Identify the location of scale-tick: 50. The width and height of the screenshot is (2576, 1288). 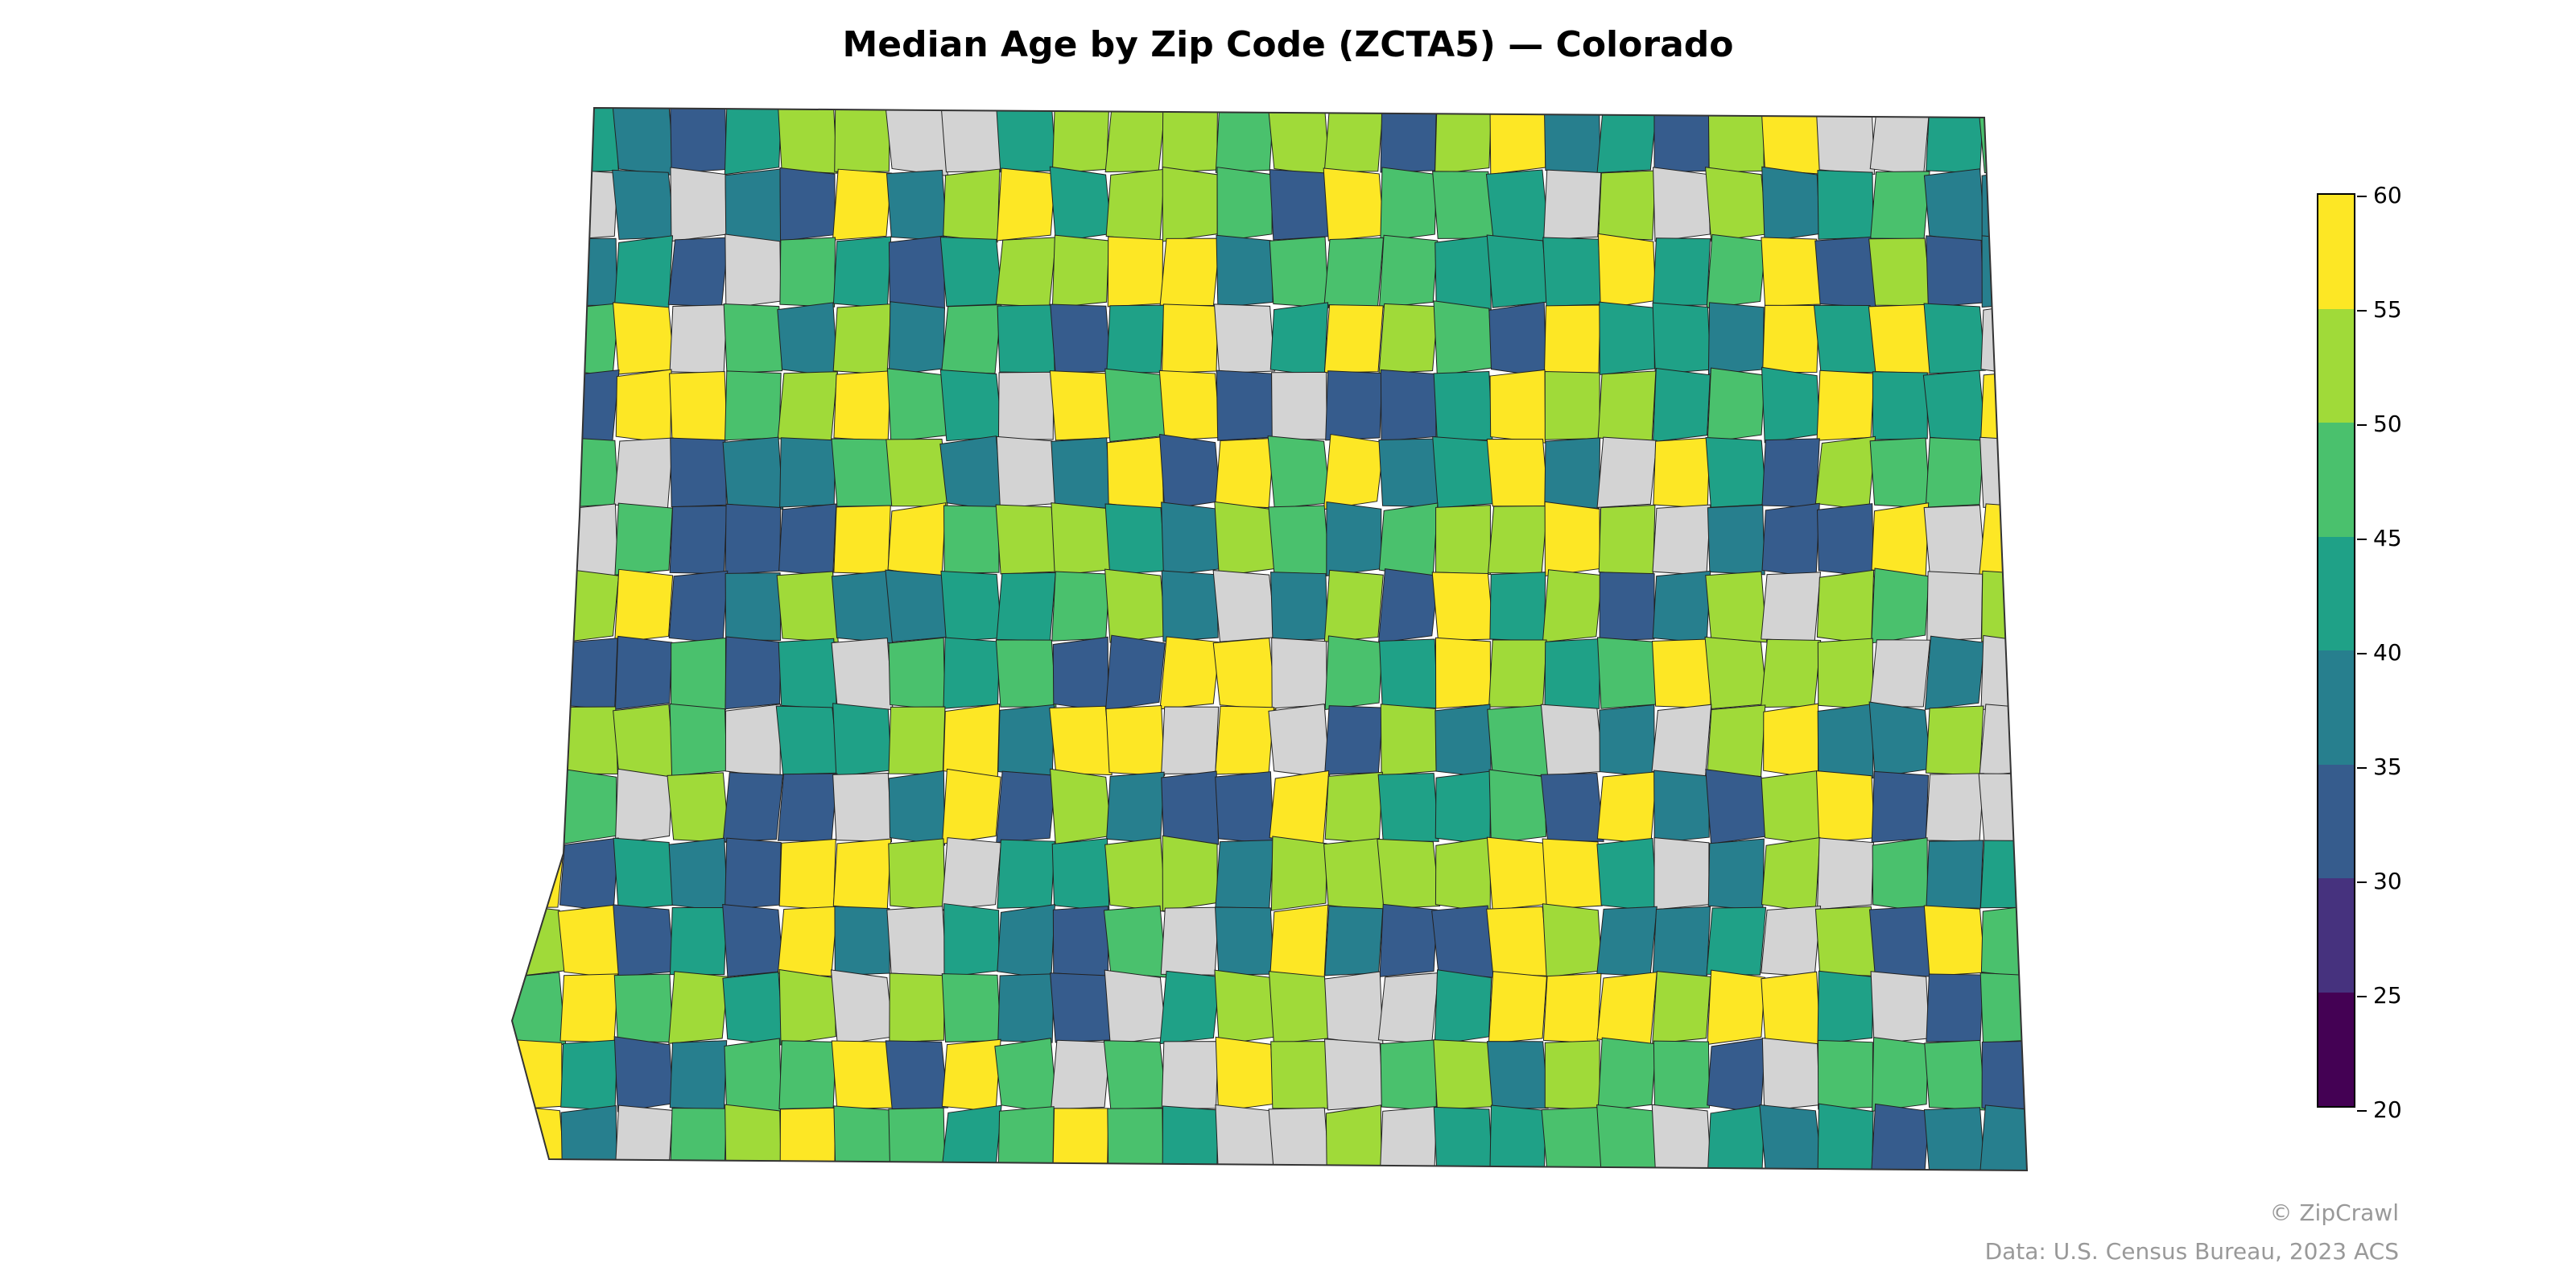
(2379, 424).